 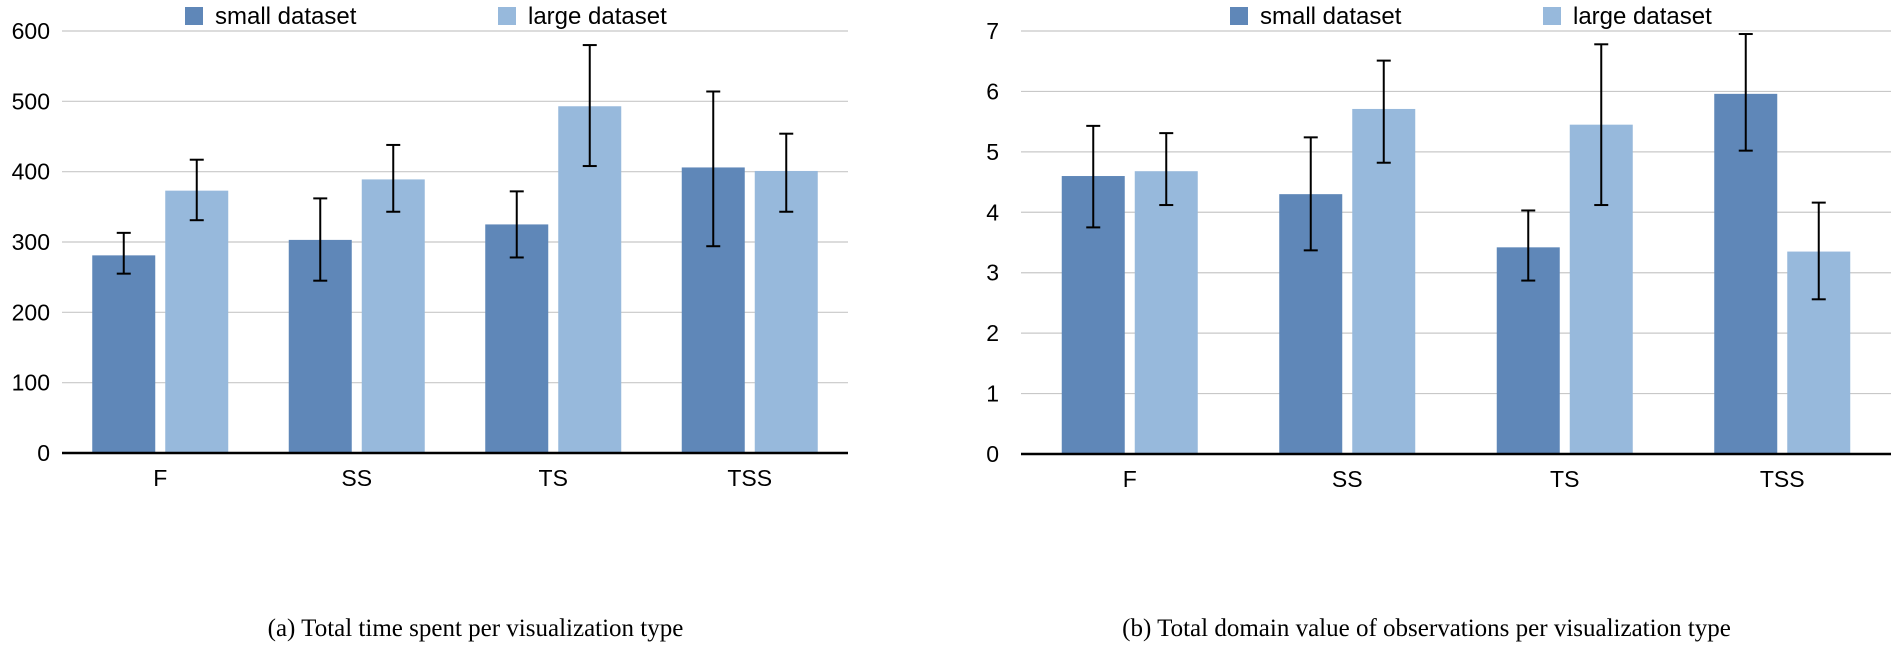 What do you see at coordinates (31, 172) in the screenshot?
I see `y-tick-label: 400` at bounding box center [31, 172].